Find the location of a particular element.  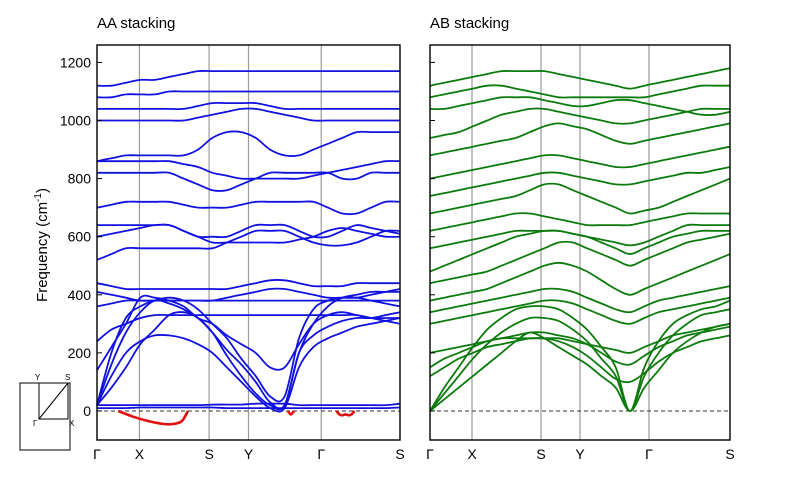

y-tick-label: 800 is located at coordinates (80, 179).